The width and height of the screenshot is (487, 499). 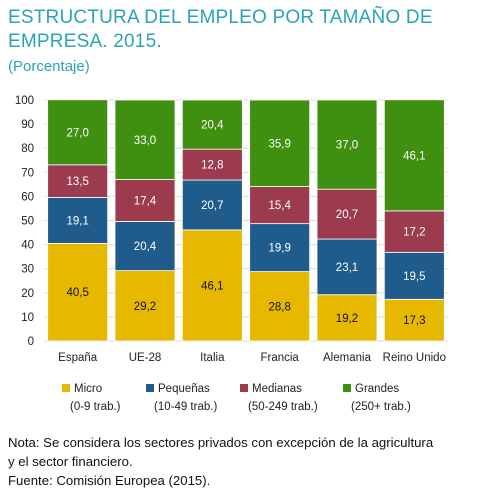 I want to click on data-label: 17,3, so click(x=414, y=321).